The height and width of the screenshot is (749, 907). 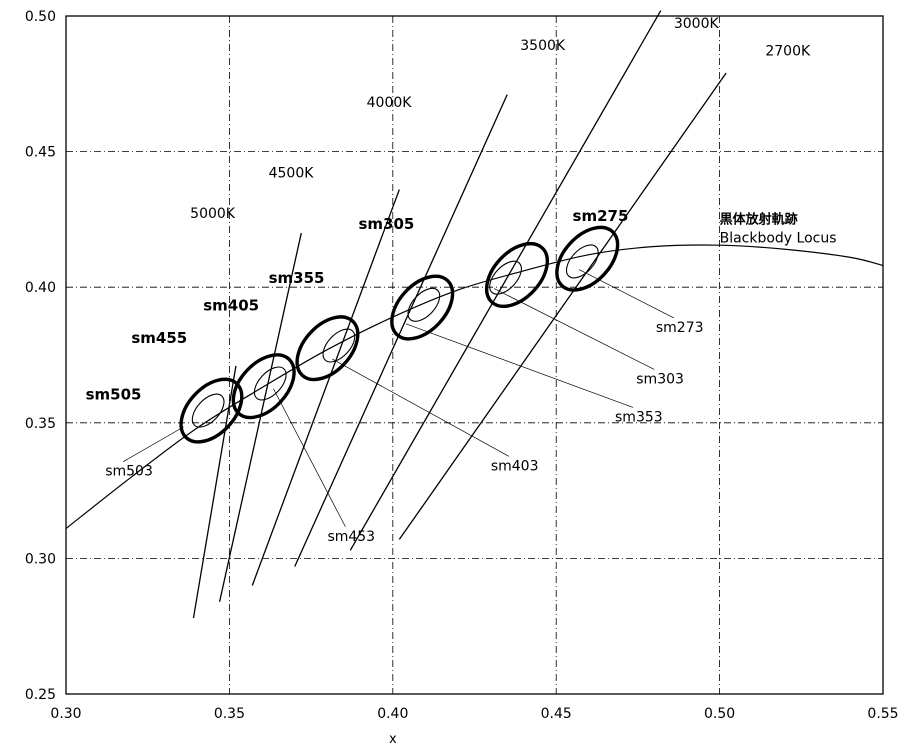 What do you see at coordinates (351, 537) in the screenshot?
I see `ellipse-label-sm453: sm453` at bounding box center [351, 537].